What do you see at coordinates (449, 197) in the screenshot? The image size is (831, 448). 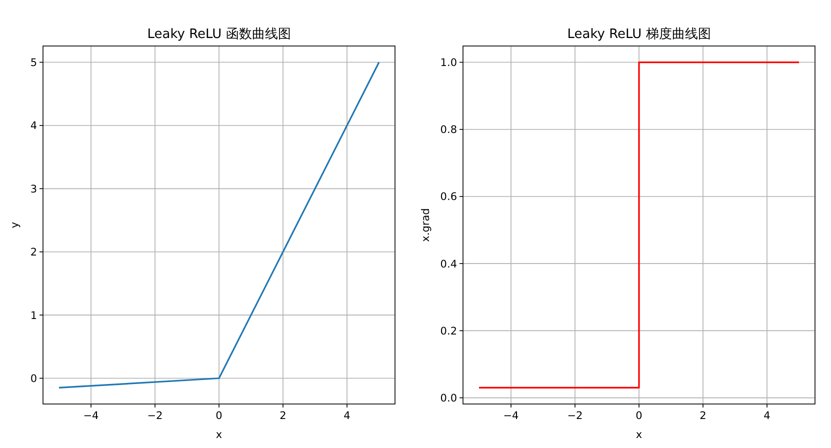 I see `y-tick-label: 0.6` at bounding box center [449, 197].